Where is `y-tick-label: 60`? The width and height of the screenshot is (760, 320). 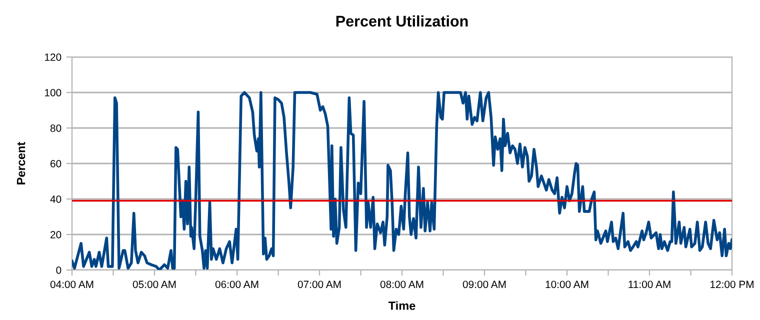 y-tick-label: 60 is located at coordinates (56, 164).